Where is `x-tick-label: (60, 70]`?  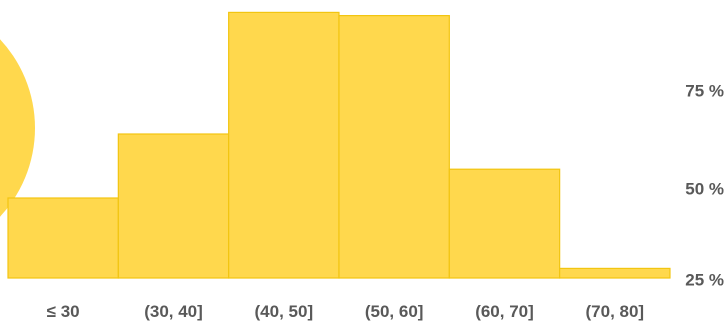 x-tick-label: (60, 70] is located at coordinates (504, 311).